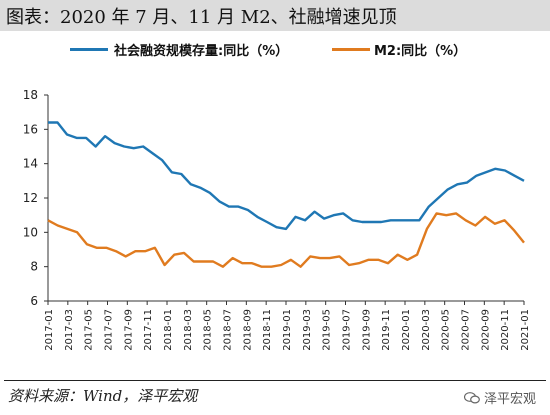 The image size is (550, 415). I want to click on x-tick-label: 2020-03, so click(426, 330).